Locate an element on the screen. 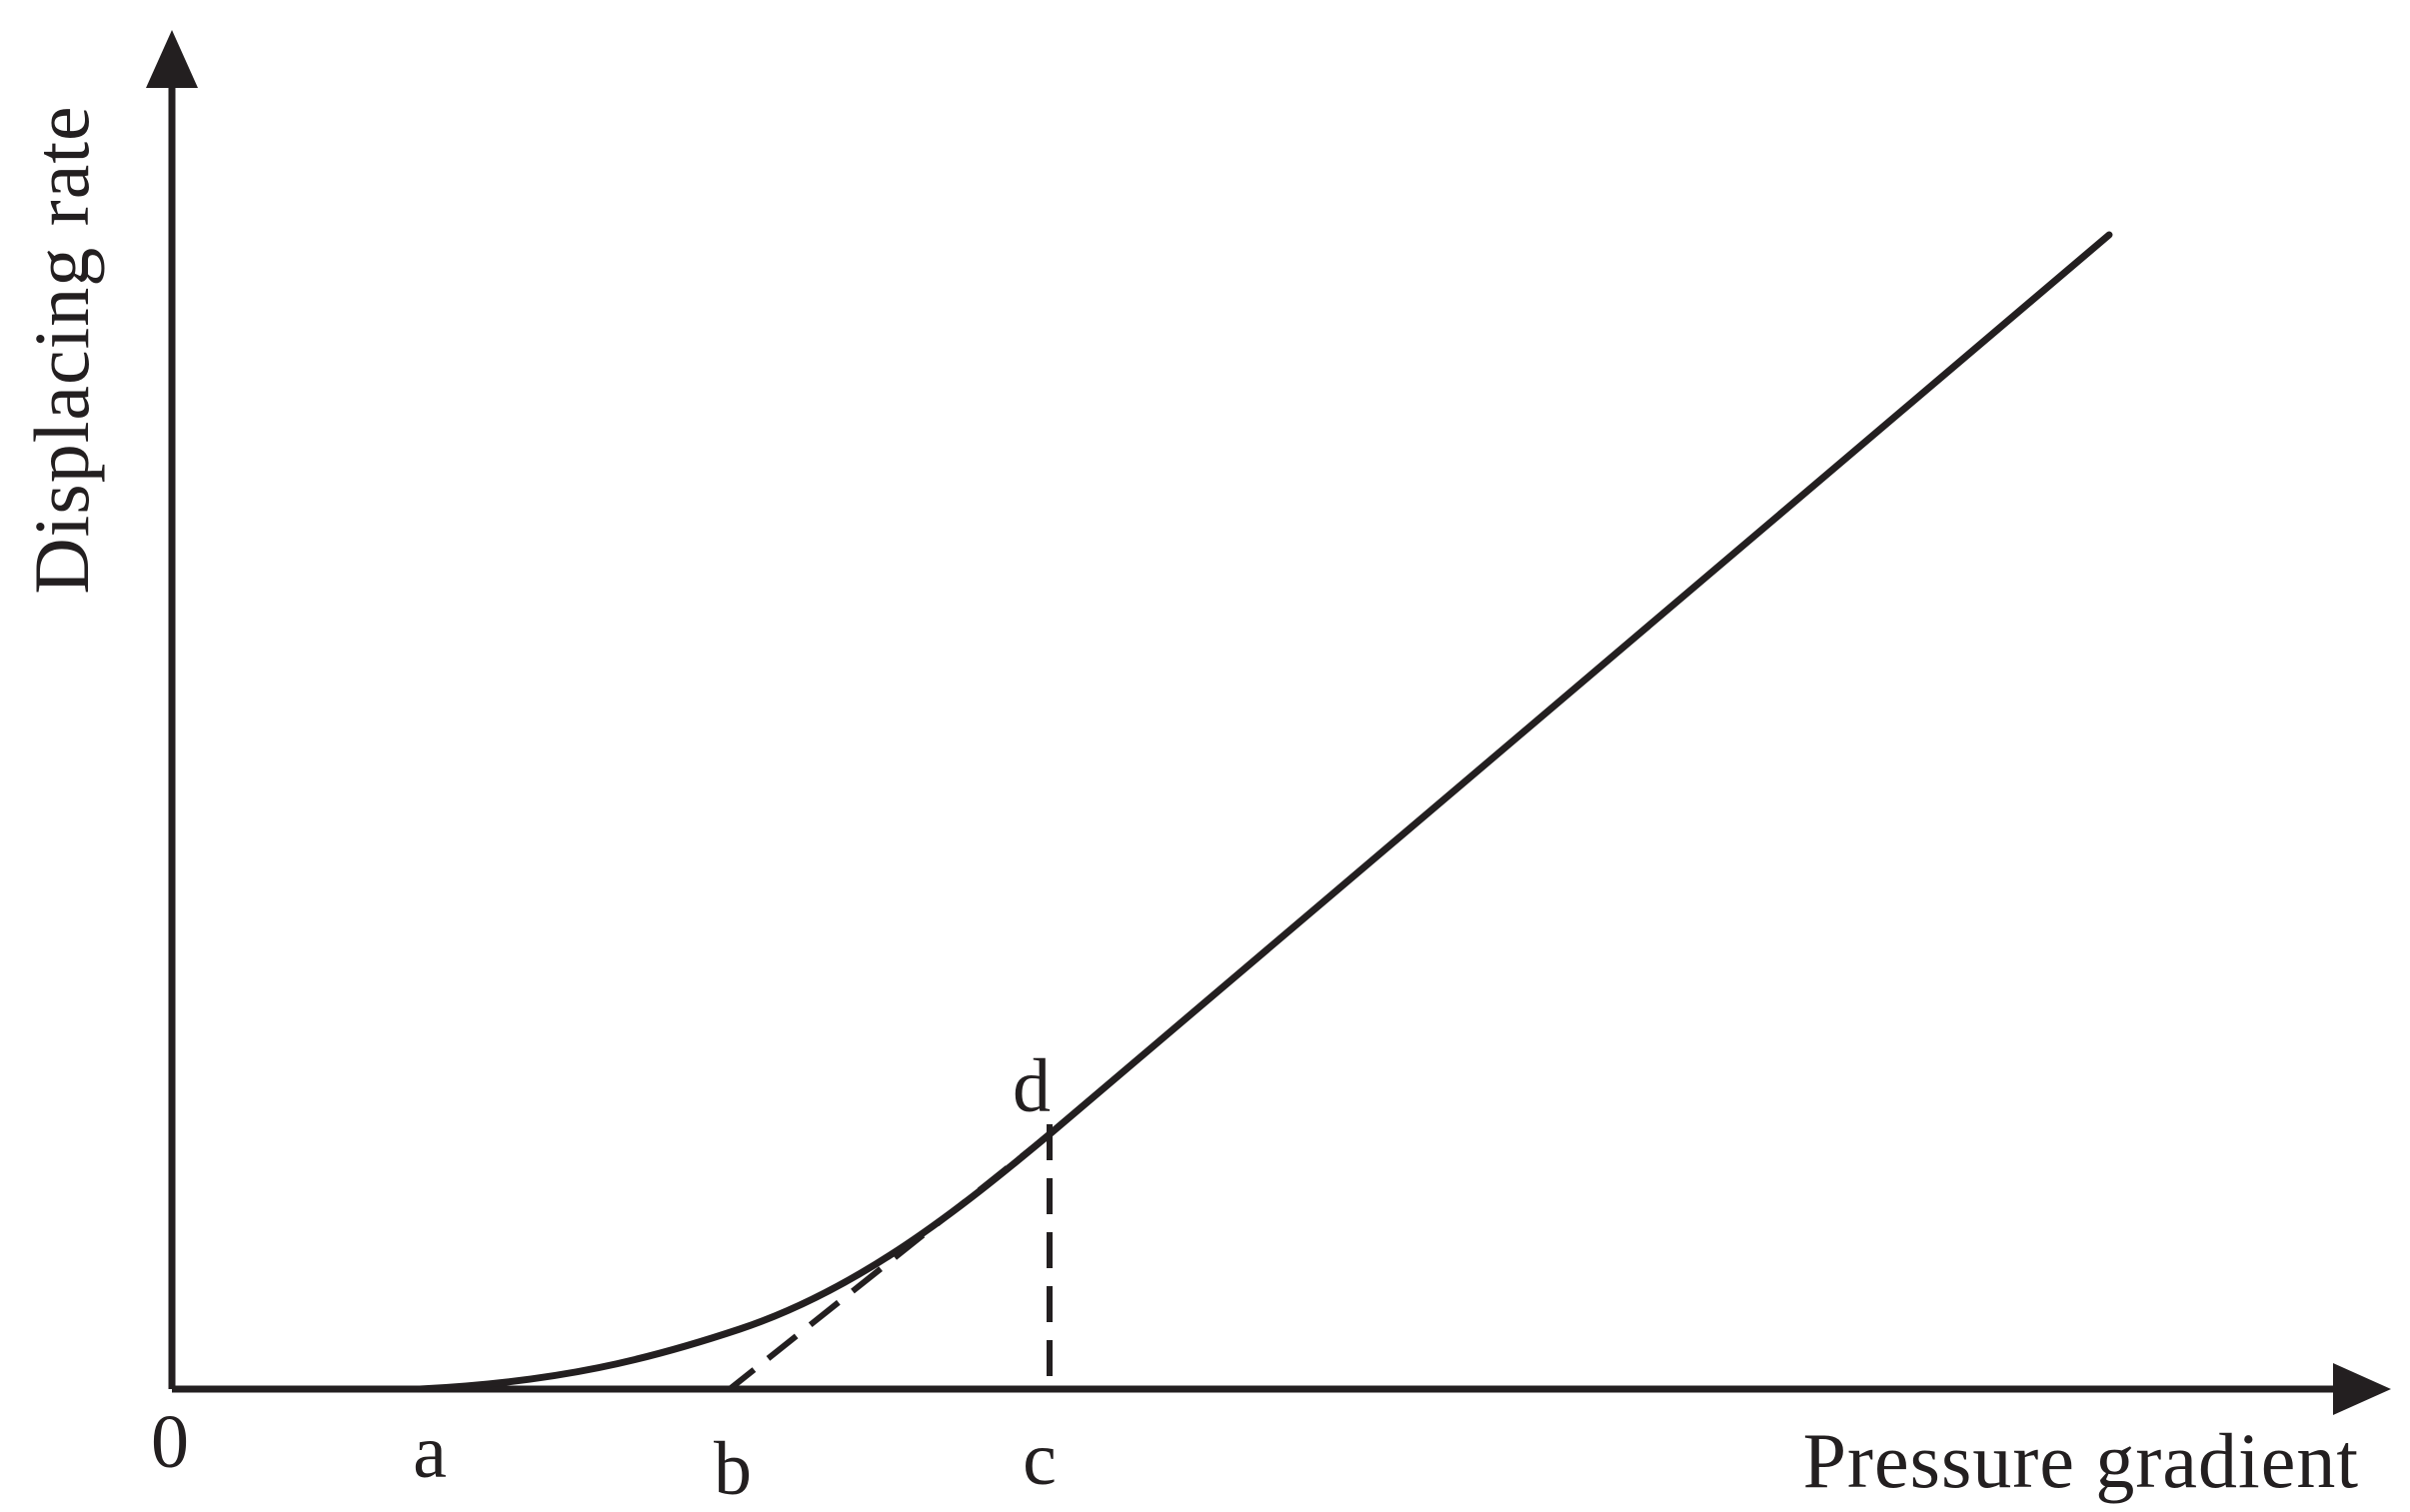  tangent-extrapolation-dashed is located at coordinates (890, 1261).